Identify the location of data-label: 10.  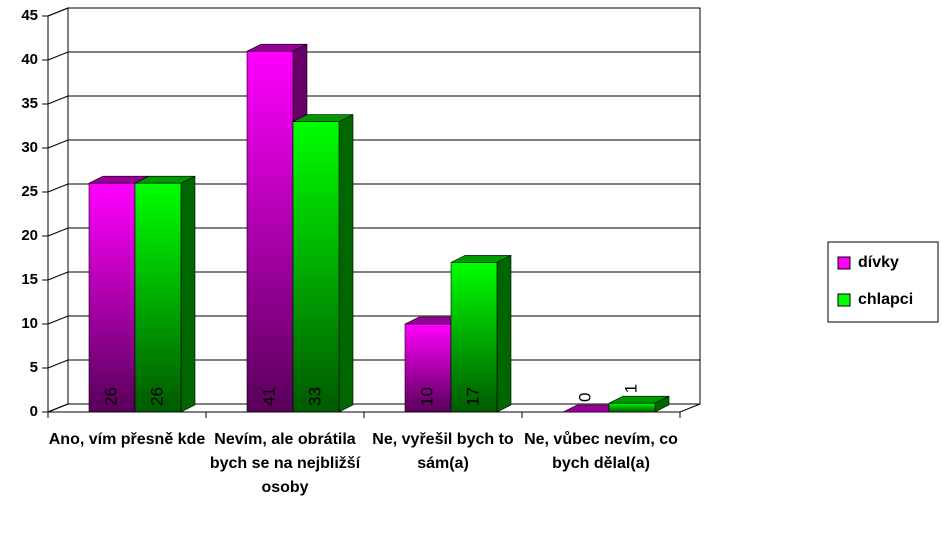
(426, 396).